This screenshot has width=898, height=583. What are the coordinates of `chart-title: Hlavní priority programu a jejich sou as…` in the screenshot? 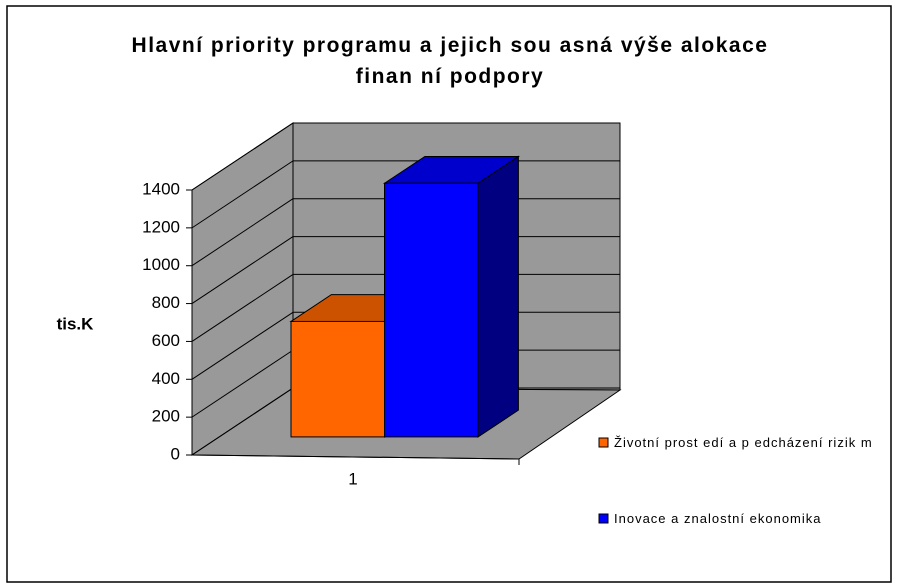 It's located at (450, 61).